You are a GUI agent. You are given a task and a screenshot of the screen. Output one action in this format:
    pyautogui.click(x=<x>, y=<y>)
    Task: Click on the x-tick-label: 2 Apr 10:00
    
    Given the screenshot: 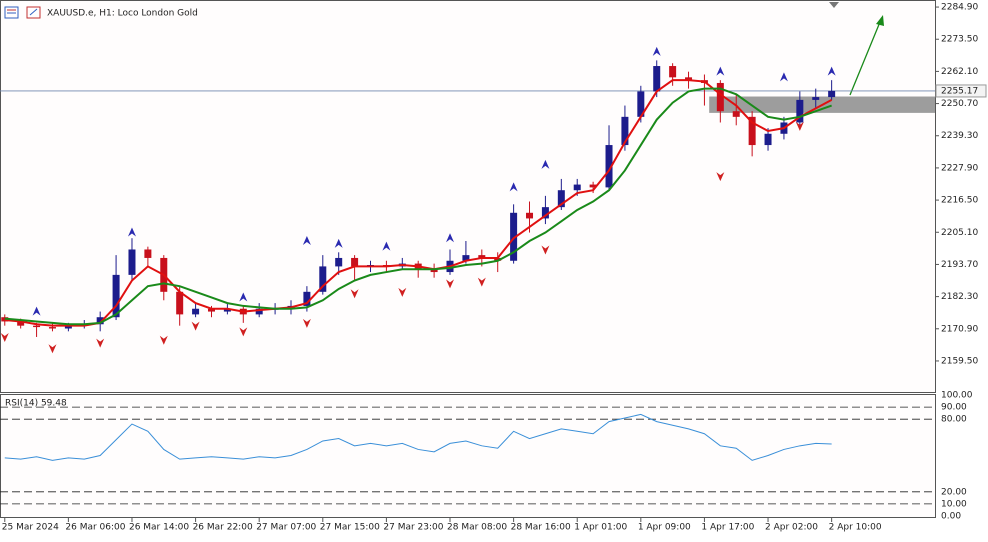 What is the action you would take?
    pyautogui.click(x=855, y=528)
    